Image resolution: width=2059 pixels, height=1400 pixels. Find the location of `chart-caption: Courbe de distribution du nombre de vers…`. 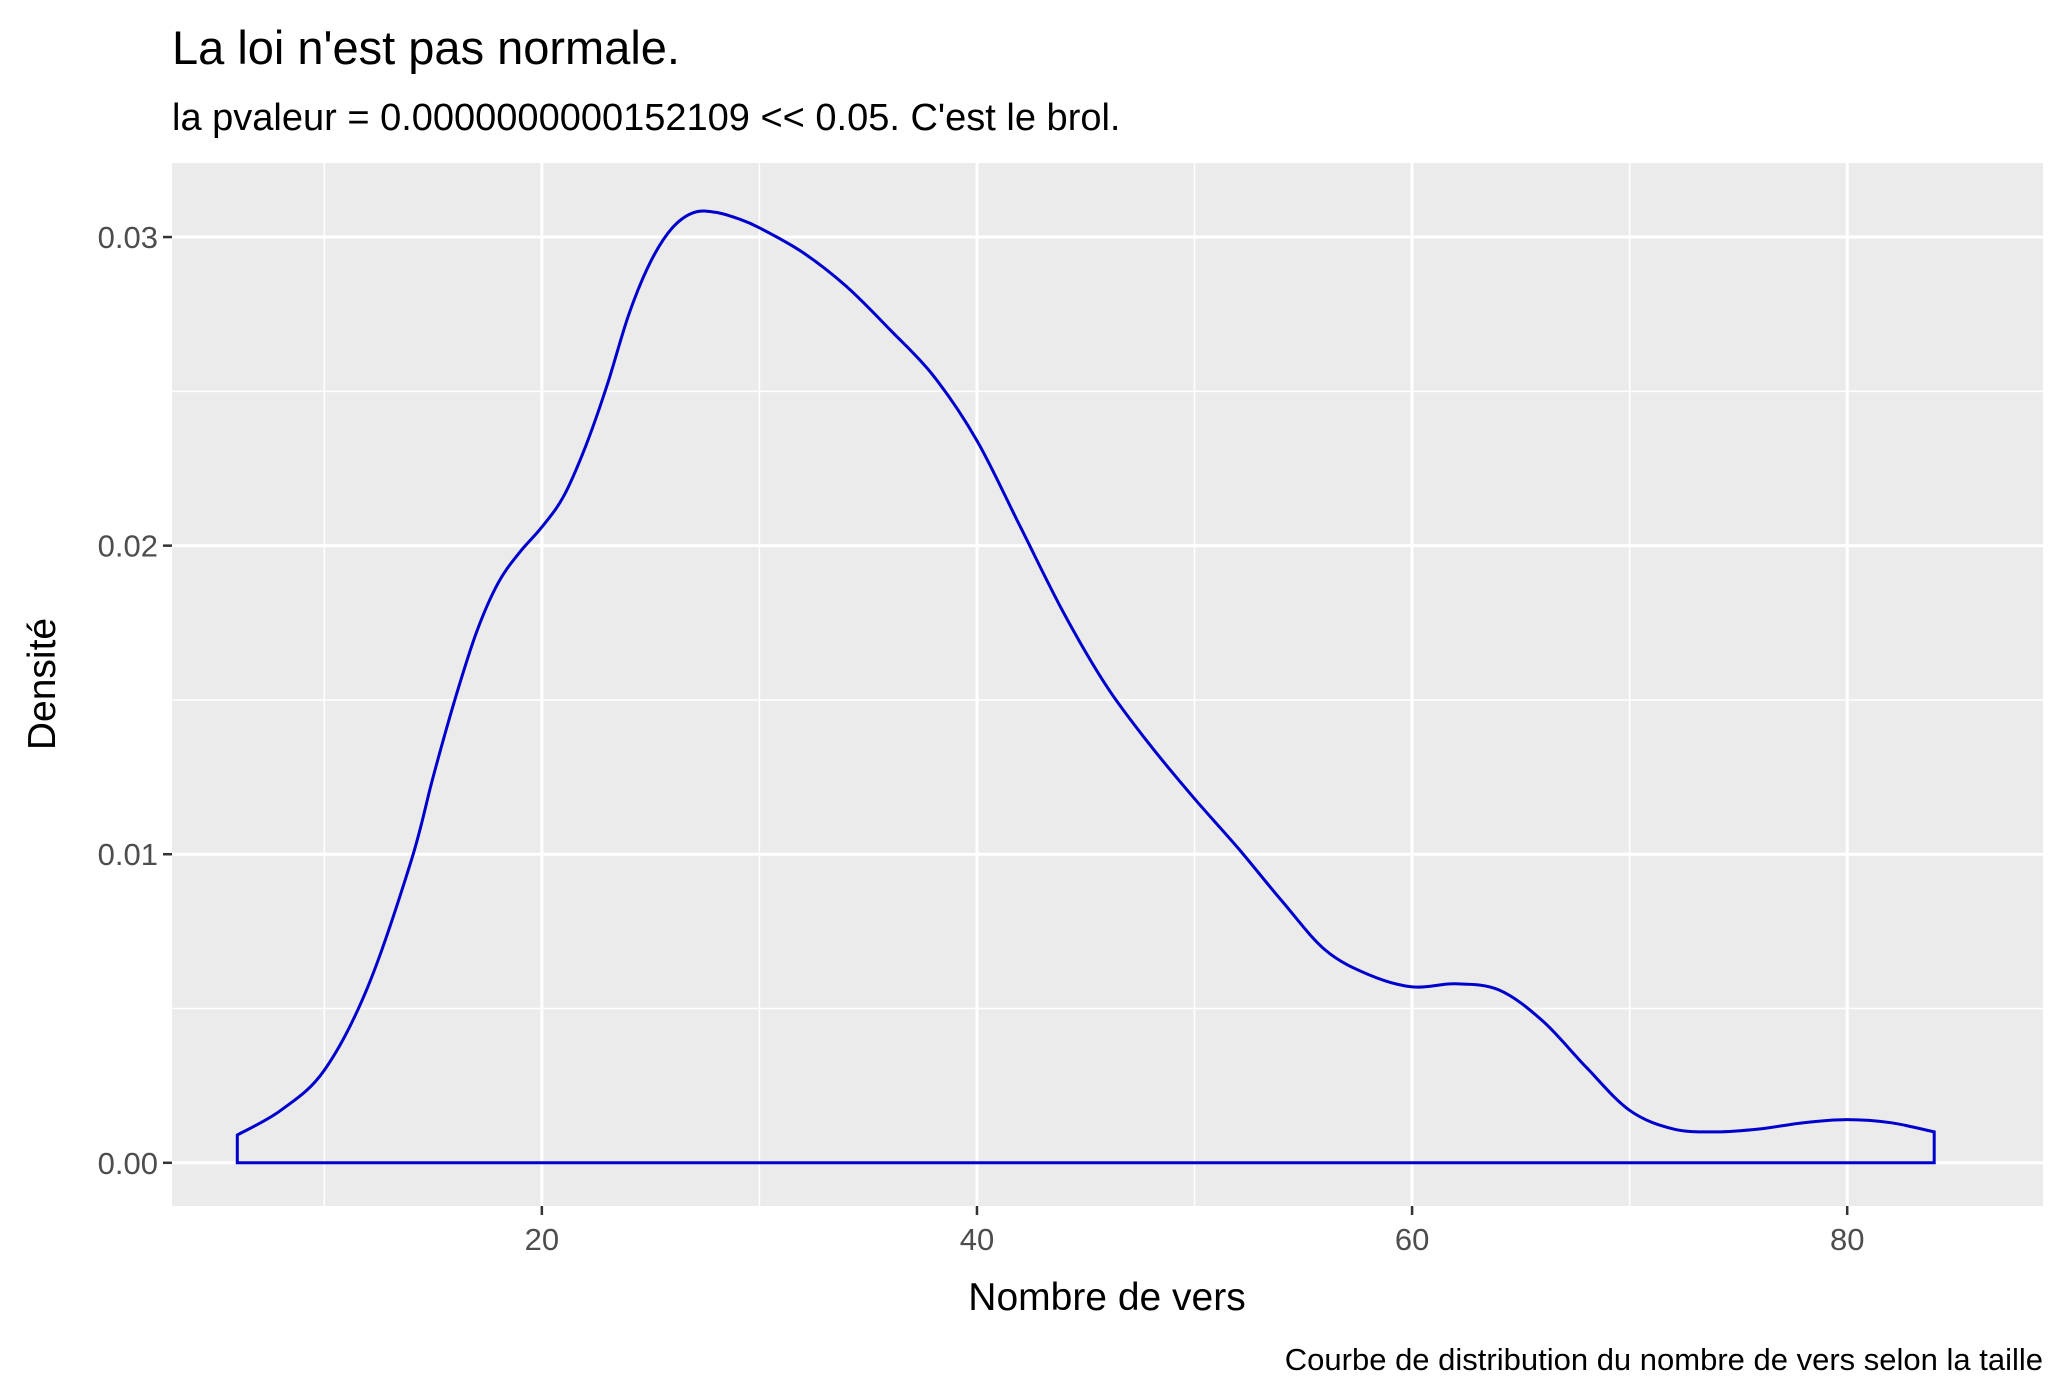

chart-caption: Courbe de distribution du nombre de vers… is located at coordinates (1664, 1359).